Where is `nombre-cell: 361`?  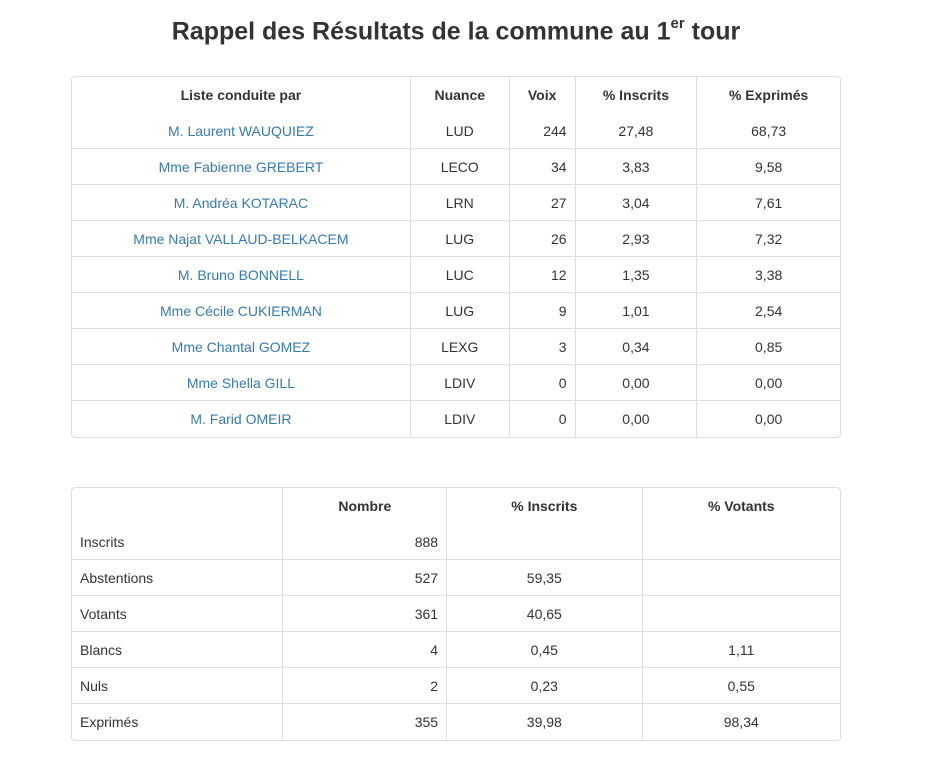 nombre-cell: 361 is located at coordinates (365, 614).